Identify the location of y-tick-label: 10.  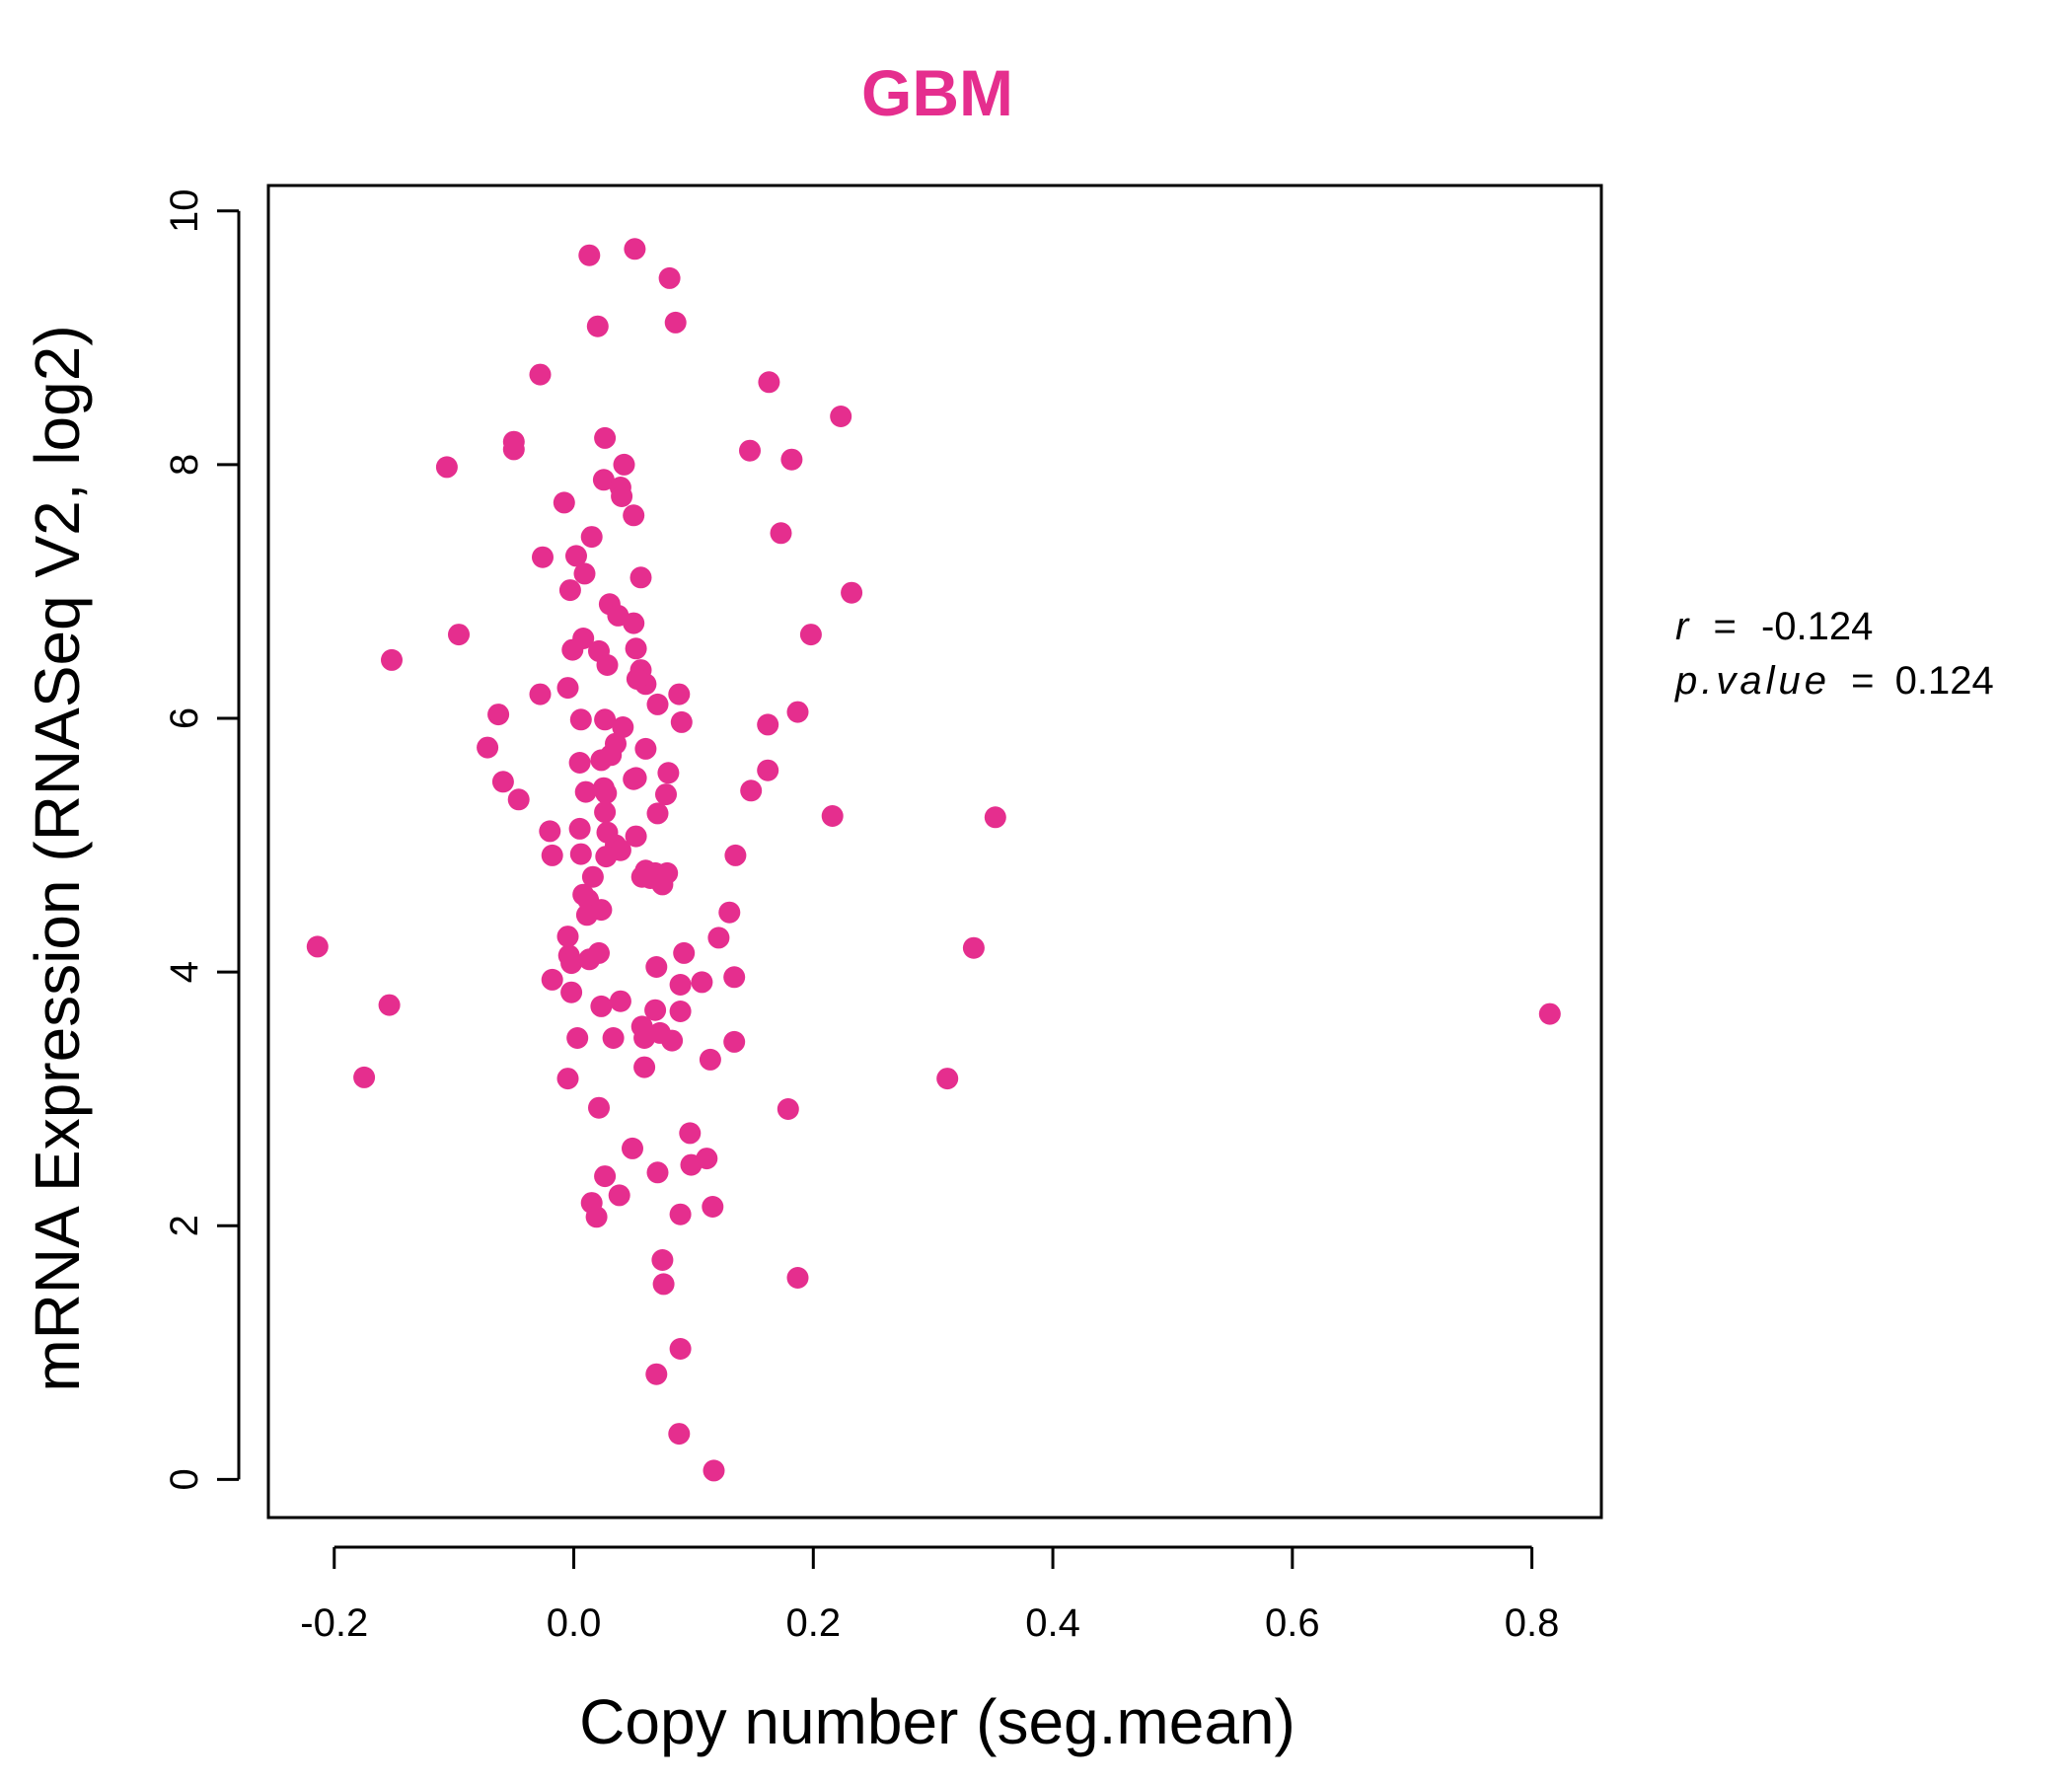
(185, 211).